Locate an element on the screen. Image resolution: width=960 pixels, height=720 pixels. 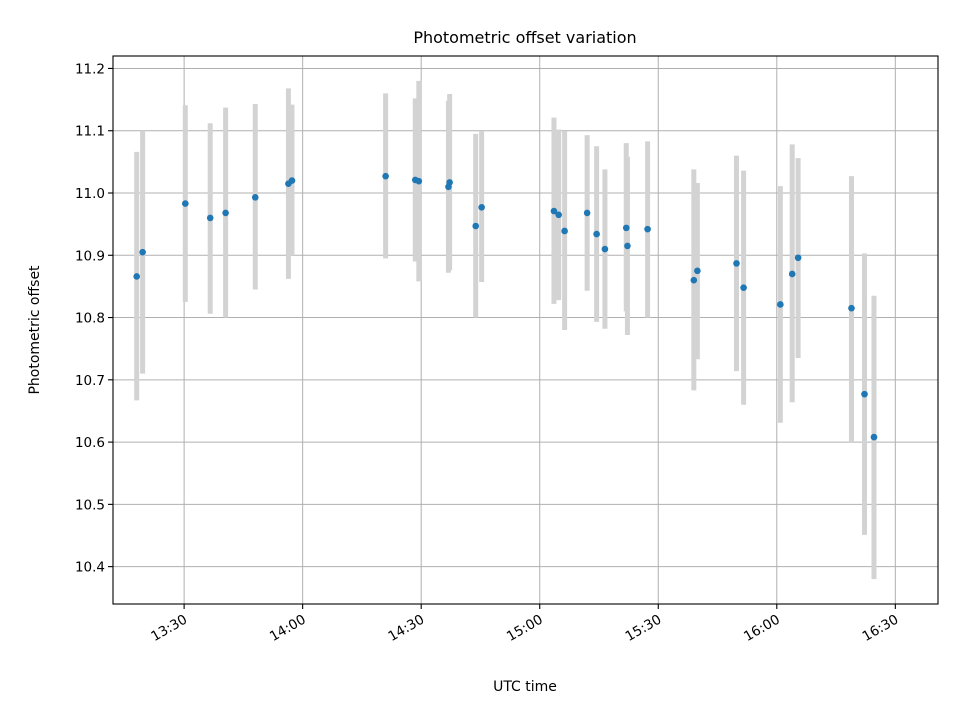
y-tick-label: 11.2 is located at coordinates (90, 69).